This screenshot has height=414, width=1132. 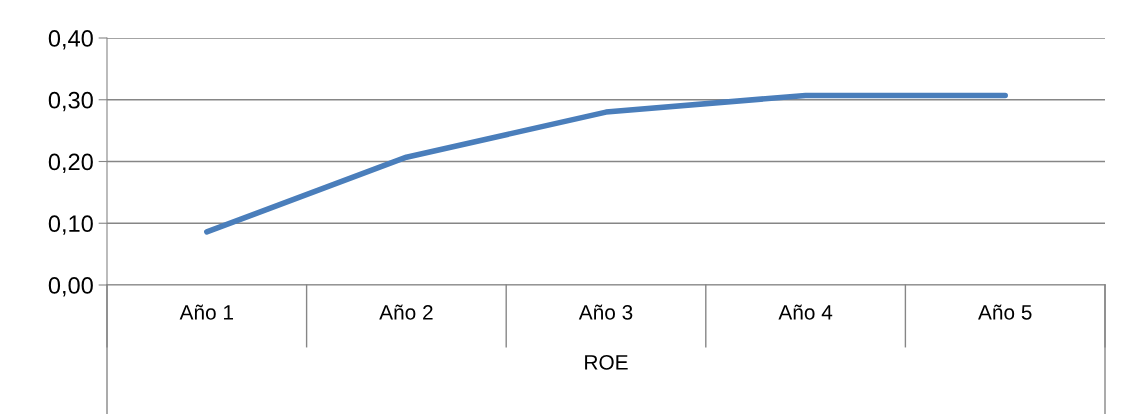 What do you see at coordinates (805, 312) in the screenshot?
I see `x-tick-label: Año 4` at bounding box center [805, 312].